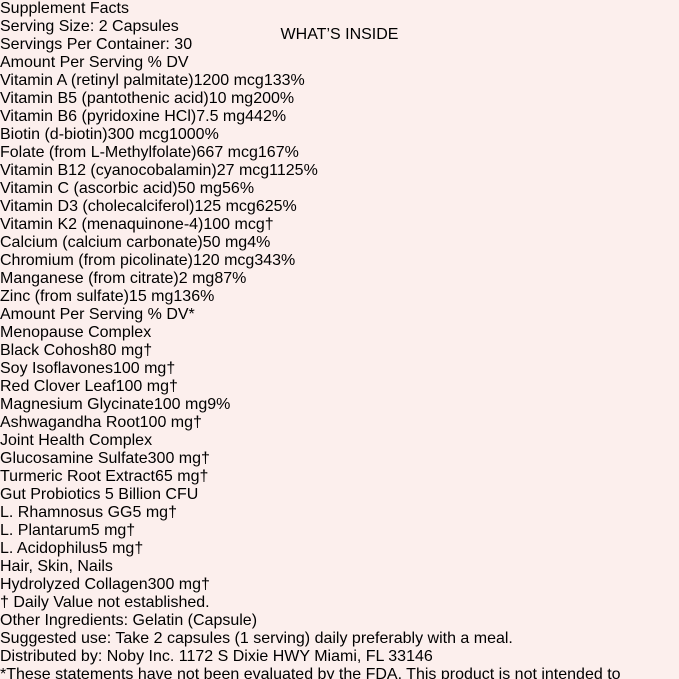  Describe the element at coordinates (284, 80) in the screenshot. I see `ingredient-dv: 133%` at that location.